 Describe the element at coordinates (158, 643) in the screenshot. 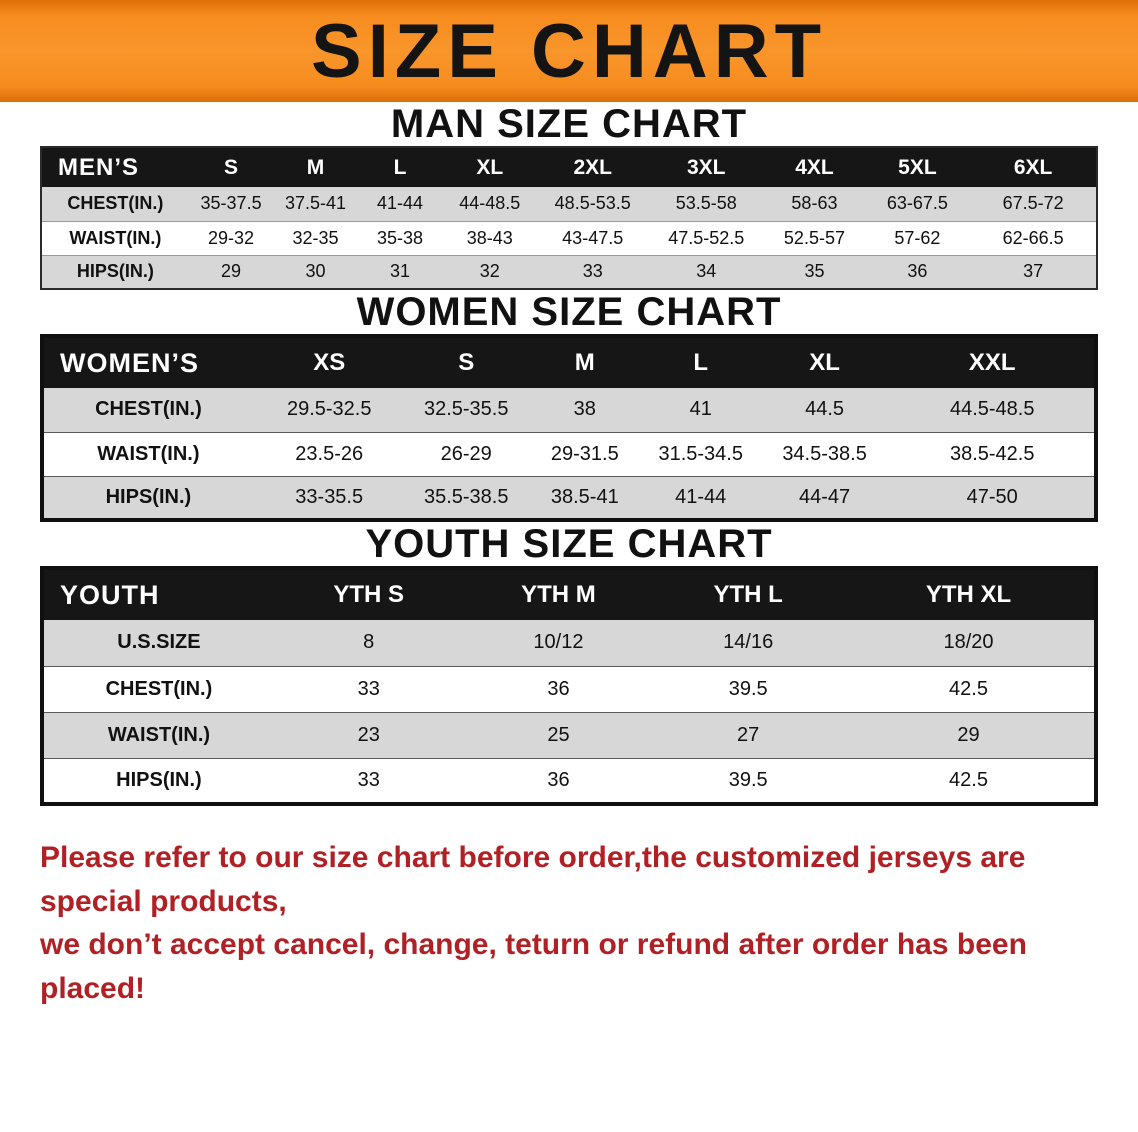

I see `row-label: U.S.SIZE` at that location.